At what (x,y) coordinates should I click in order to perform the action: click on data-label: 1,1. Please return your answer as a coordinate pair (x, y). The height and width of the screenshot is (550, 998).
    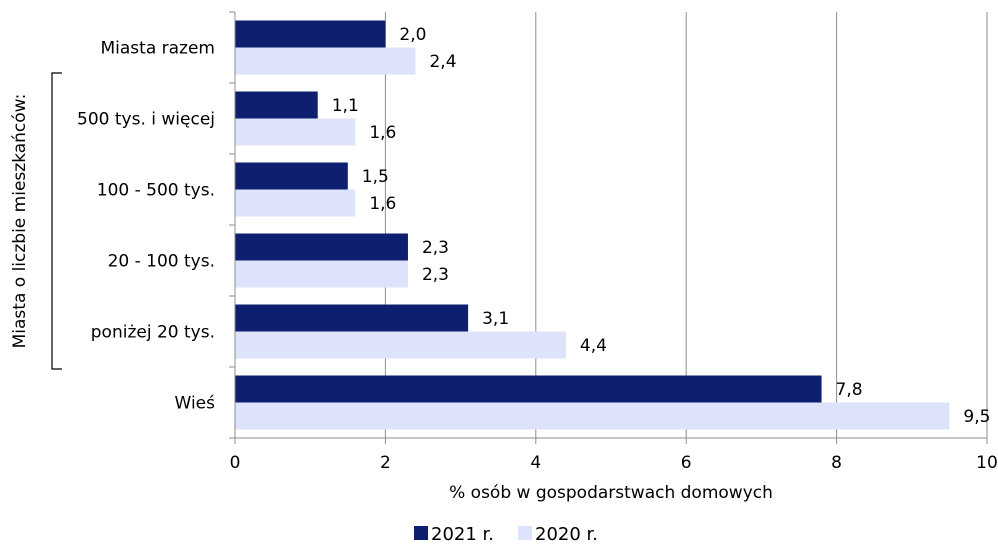
    Looking at the image, I should click on (345, 106).